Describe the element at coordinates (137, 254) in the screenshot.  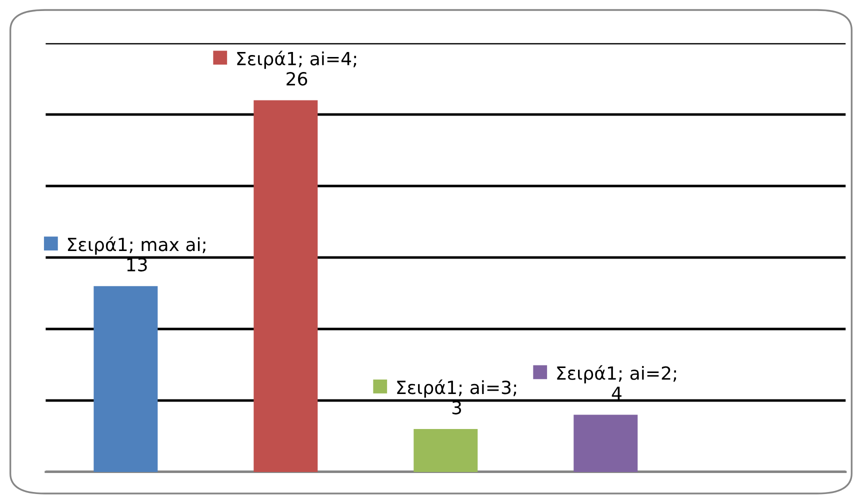
I see `data-label: Σειρά1; max ai; 13` at that location.